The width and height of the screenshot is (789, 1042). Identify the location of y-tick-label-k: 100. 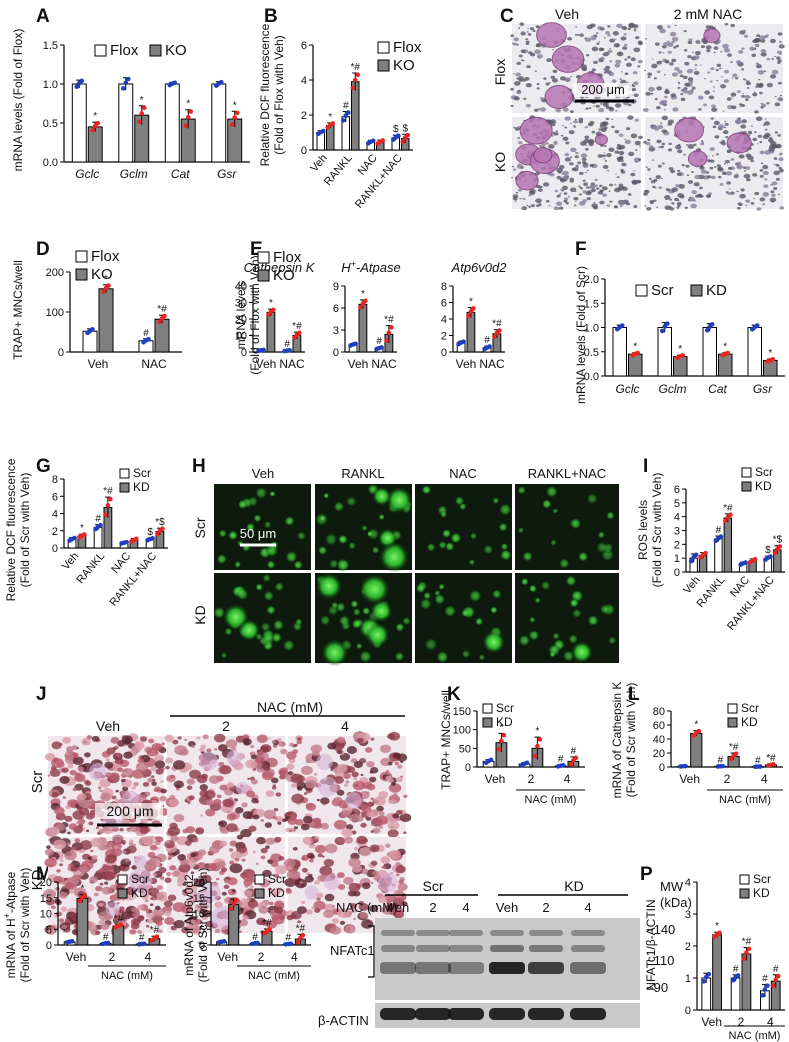
(462, 731).